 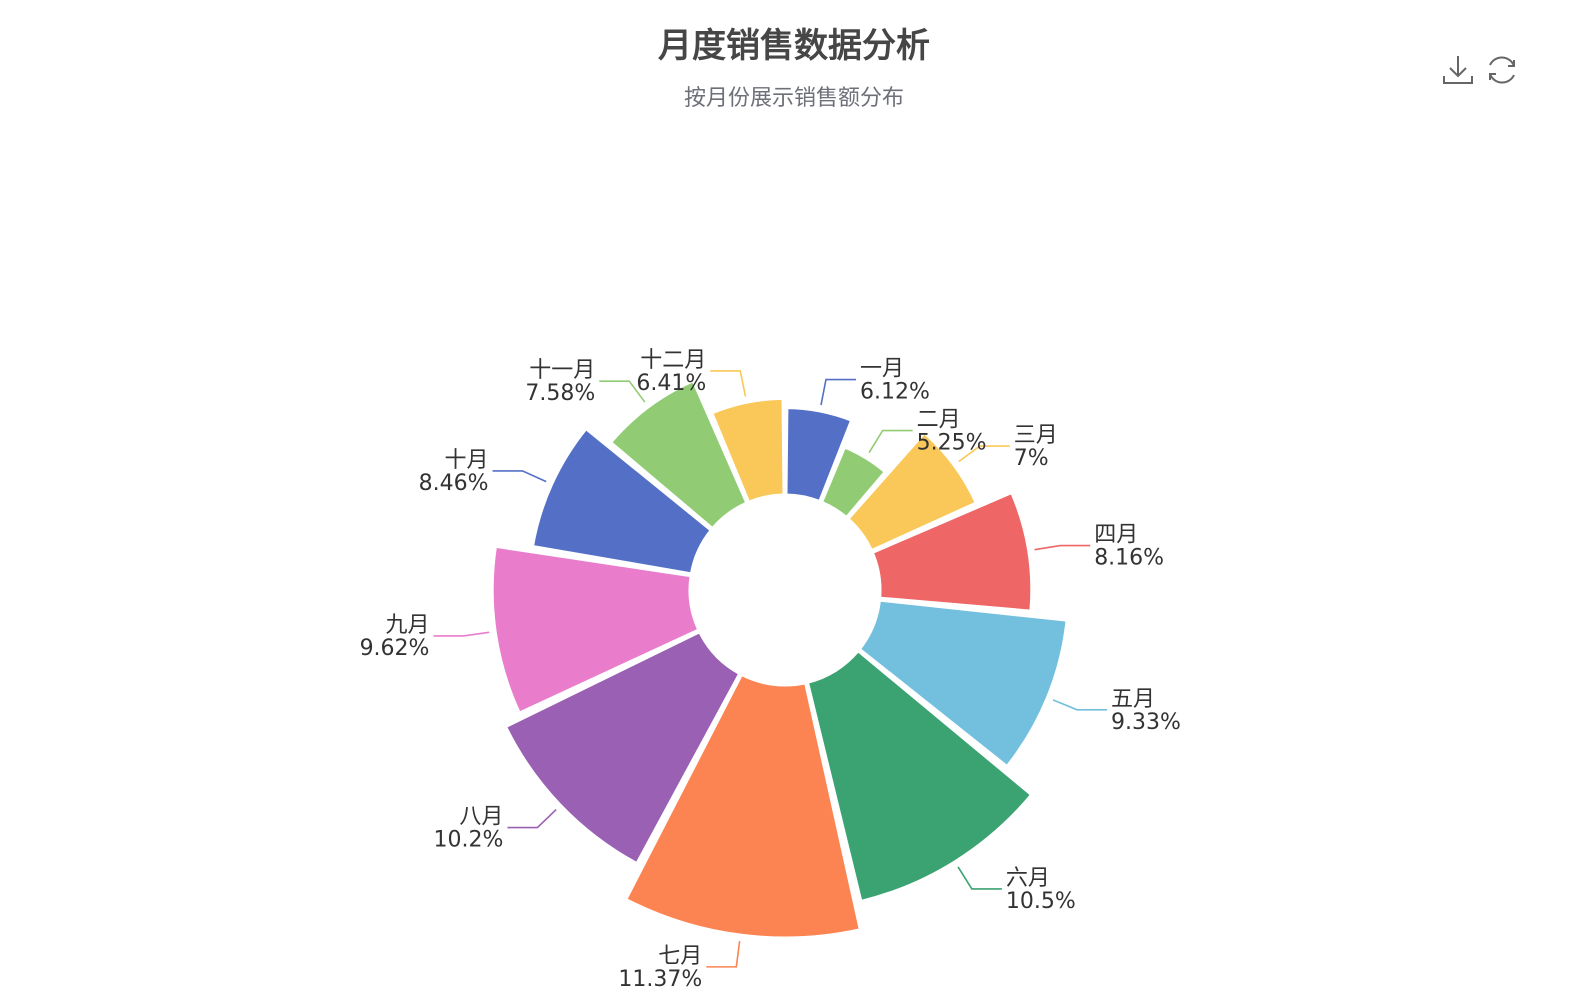 What do you see at coordinates (560, 393) in the screenshot?
I see `slice-label-value-11: 7.58%` at bounding box center [560, 393].